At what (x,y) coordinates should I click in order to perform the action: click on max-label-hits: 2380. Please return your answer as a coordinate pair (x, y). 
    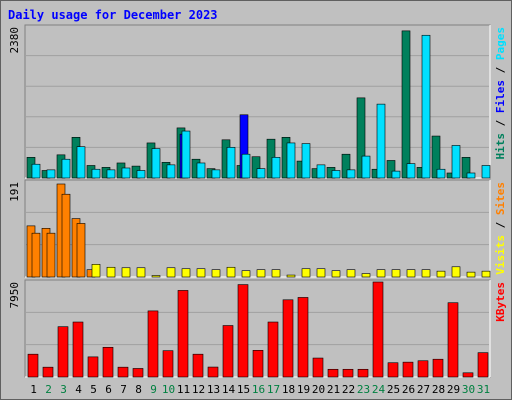
    Looking at the image, I should click on (14, 40).